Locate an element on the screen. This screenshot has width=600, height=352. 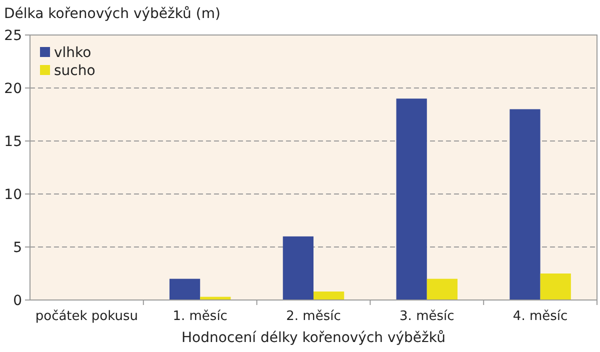
y-tick-label: 25 is located at coordinates (13, 36).